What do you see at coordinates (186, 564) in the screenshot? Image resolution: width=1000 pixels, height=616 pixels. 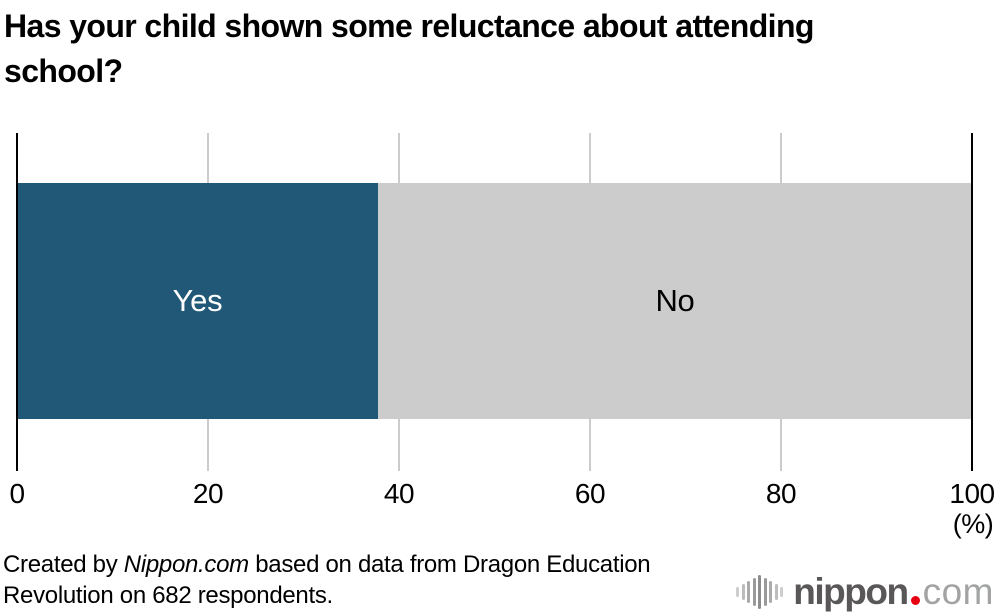 I see `footer-credit-source: Nippon.com` at bounding box center [186, 564].